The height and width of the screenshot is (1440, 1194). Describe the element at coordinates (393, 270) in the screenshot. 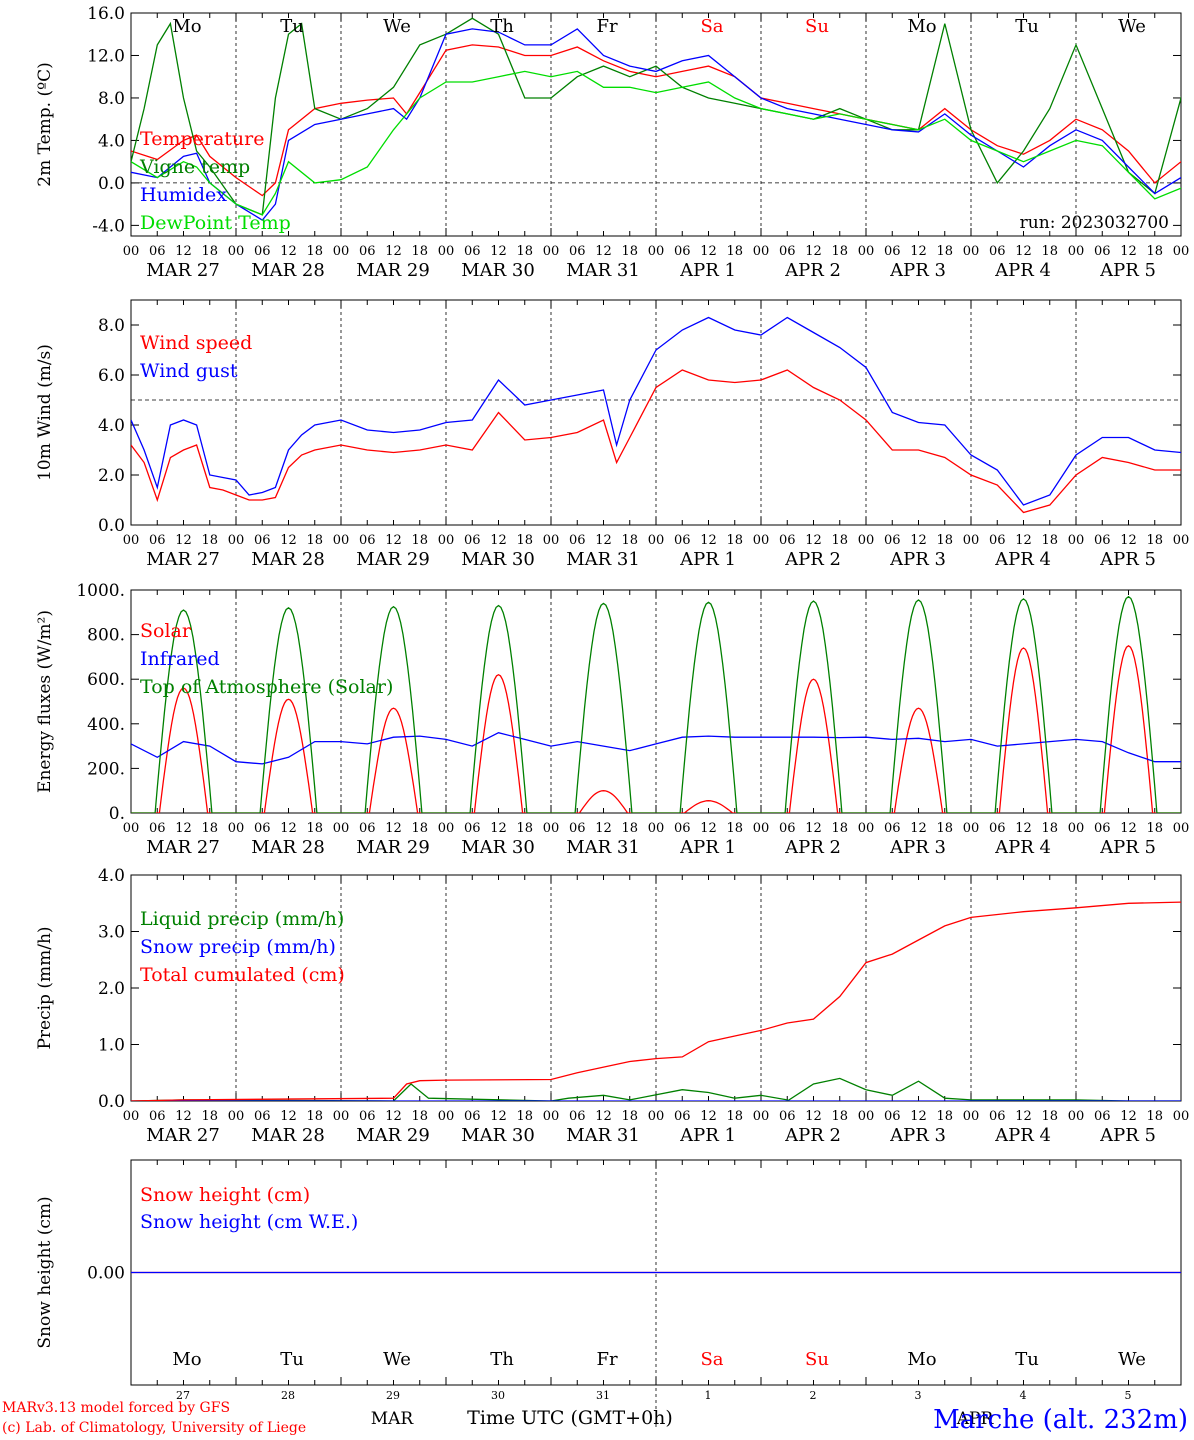

I see `date-label: MAR 29` at that location.